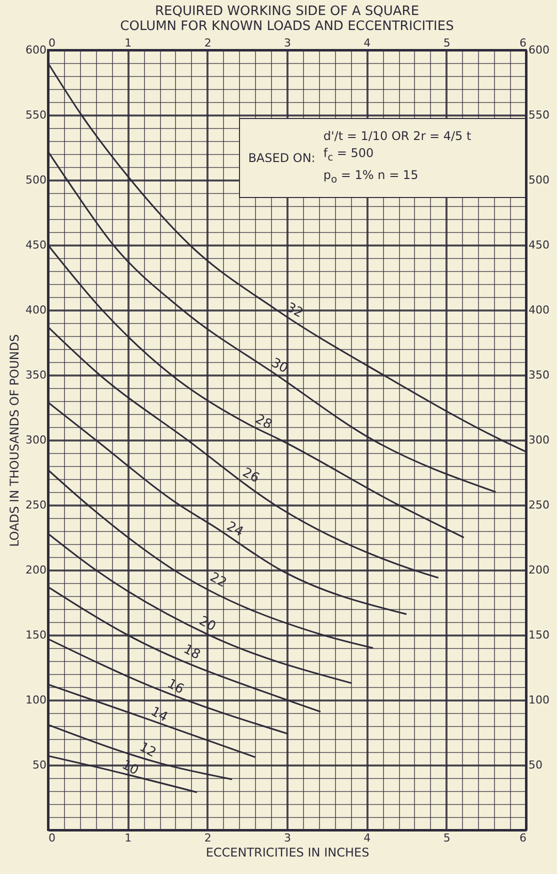 The height and width of the screenshot is (874, 557). What do you see at coordinates (128, 838) in the screenshot?
I see `x-tick-label: 1` at bounding box center [128, 838].